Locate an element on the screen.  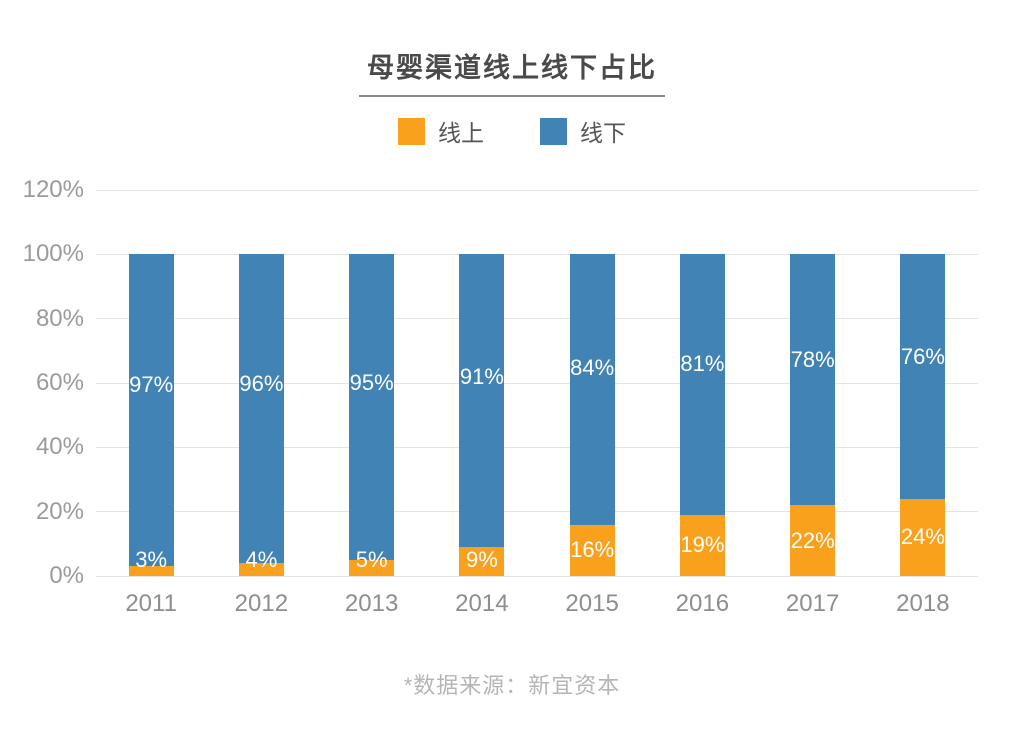
bar-group-2011: 97% 3% is located at coordinates (151, 415).